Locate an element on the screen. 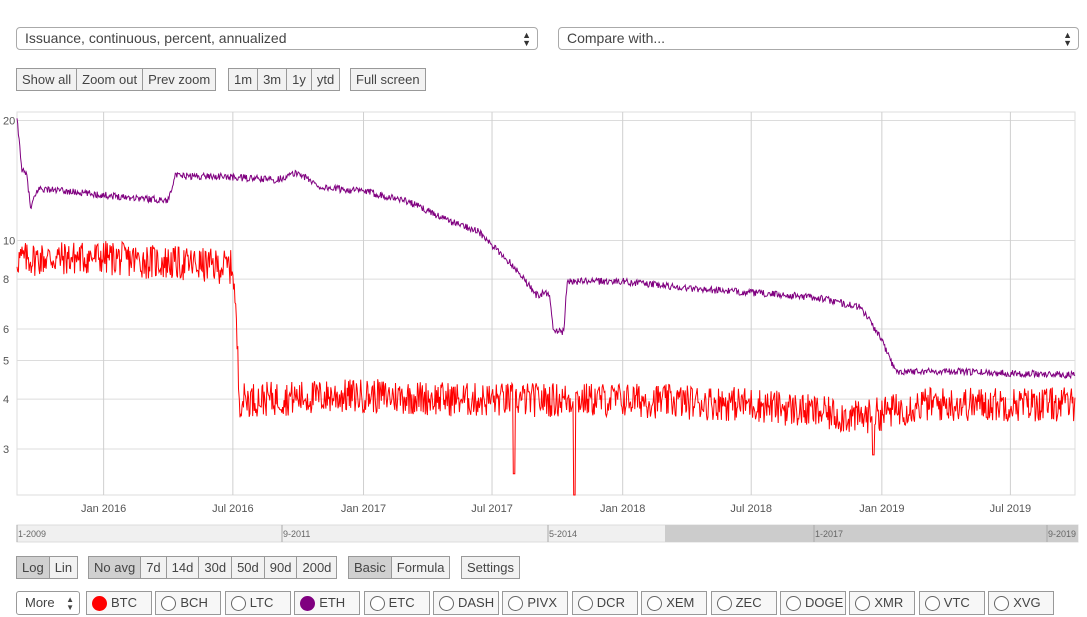 This screenshot has width=1087, height=617. show-all-button: Show all is located at coordinates (47, 79).